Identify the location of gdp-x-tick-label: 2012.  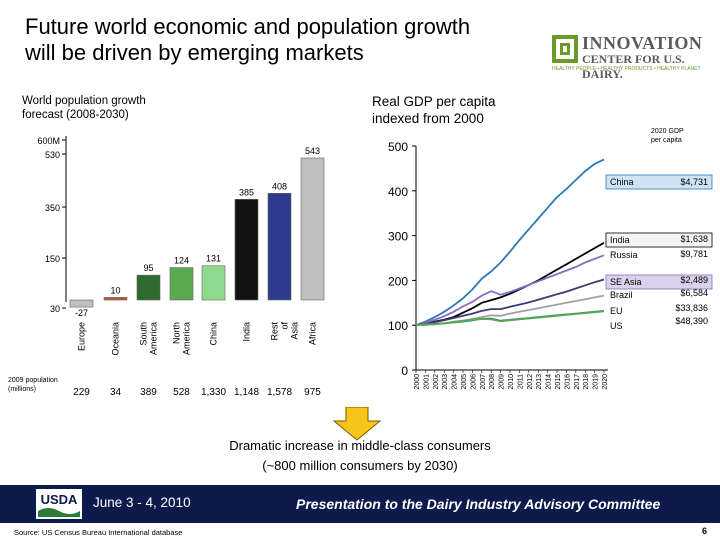
(530, 382).